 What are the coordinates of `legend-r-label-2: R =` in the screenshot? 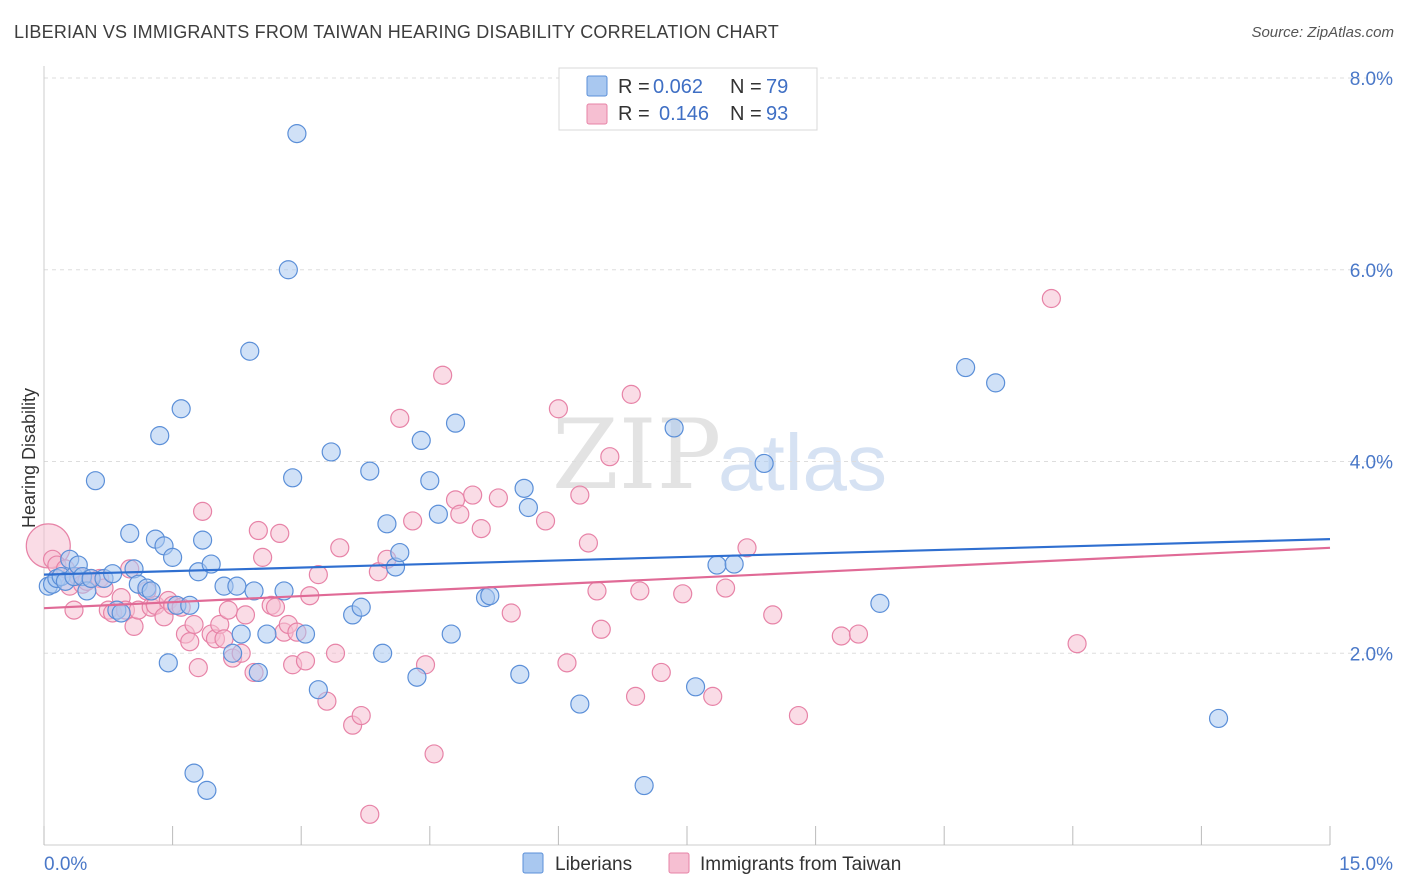 It's located at (634, 114).